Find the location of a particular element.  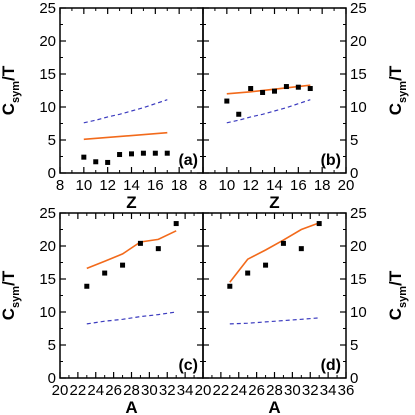

panel-label: (c) is located at coordinates (188, 365).